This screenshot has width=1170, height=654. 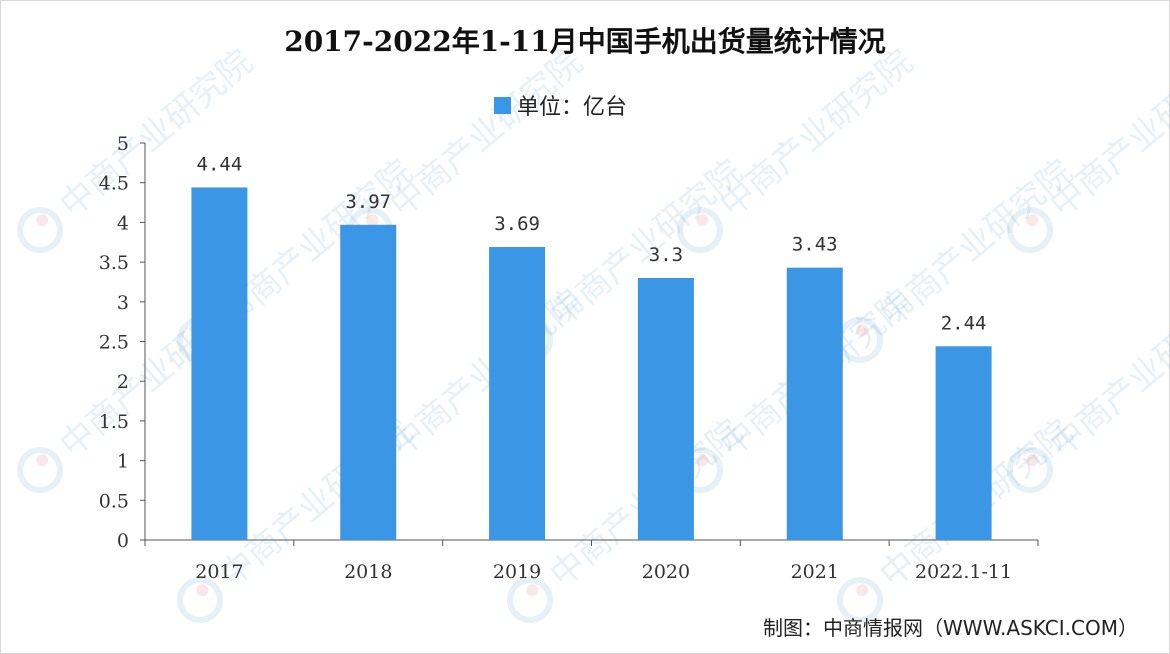 What do you see at coordinates (950, 628) in the screenshot?
I see `source-credit: 制图：中商情报网（WWW.ASKCI.COM）` at bounding box center [950, 628].